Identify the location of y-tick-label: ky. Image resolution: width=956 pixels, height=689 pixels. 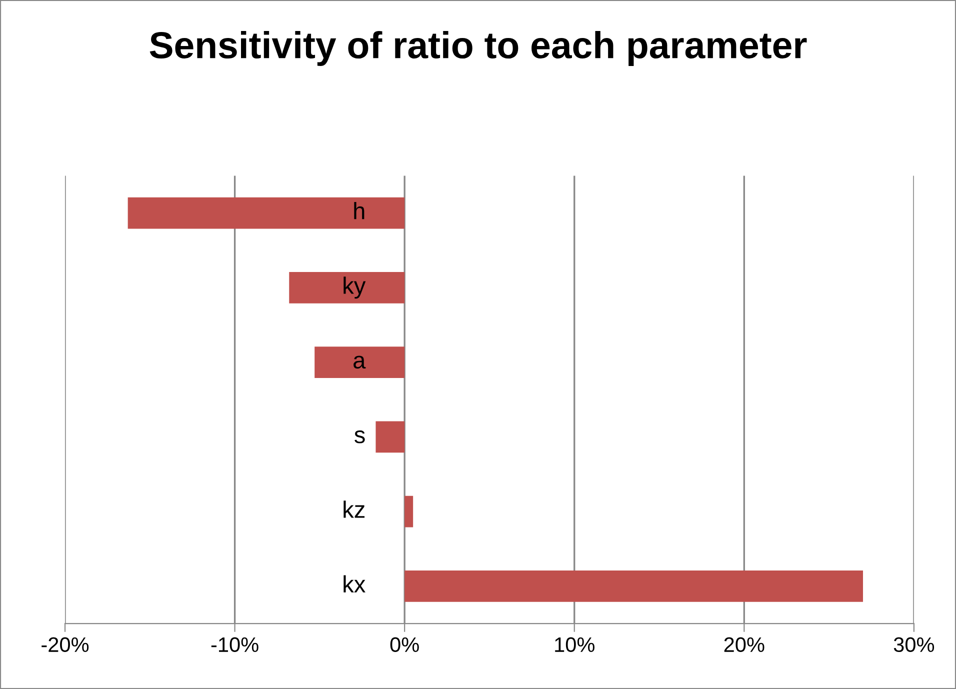
(355, 287).